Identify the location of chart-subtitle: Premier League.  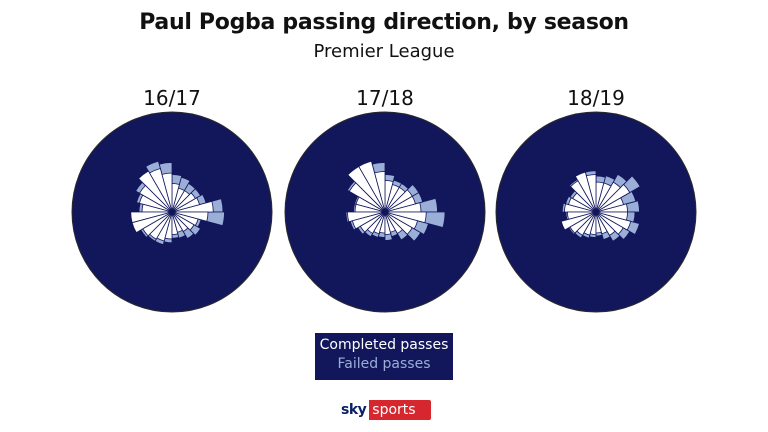
(384, 51).